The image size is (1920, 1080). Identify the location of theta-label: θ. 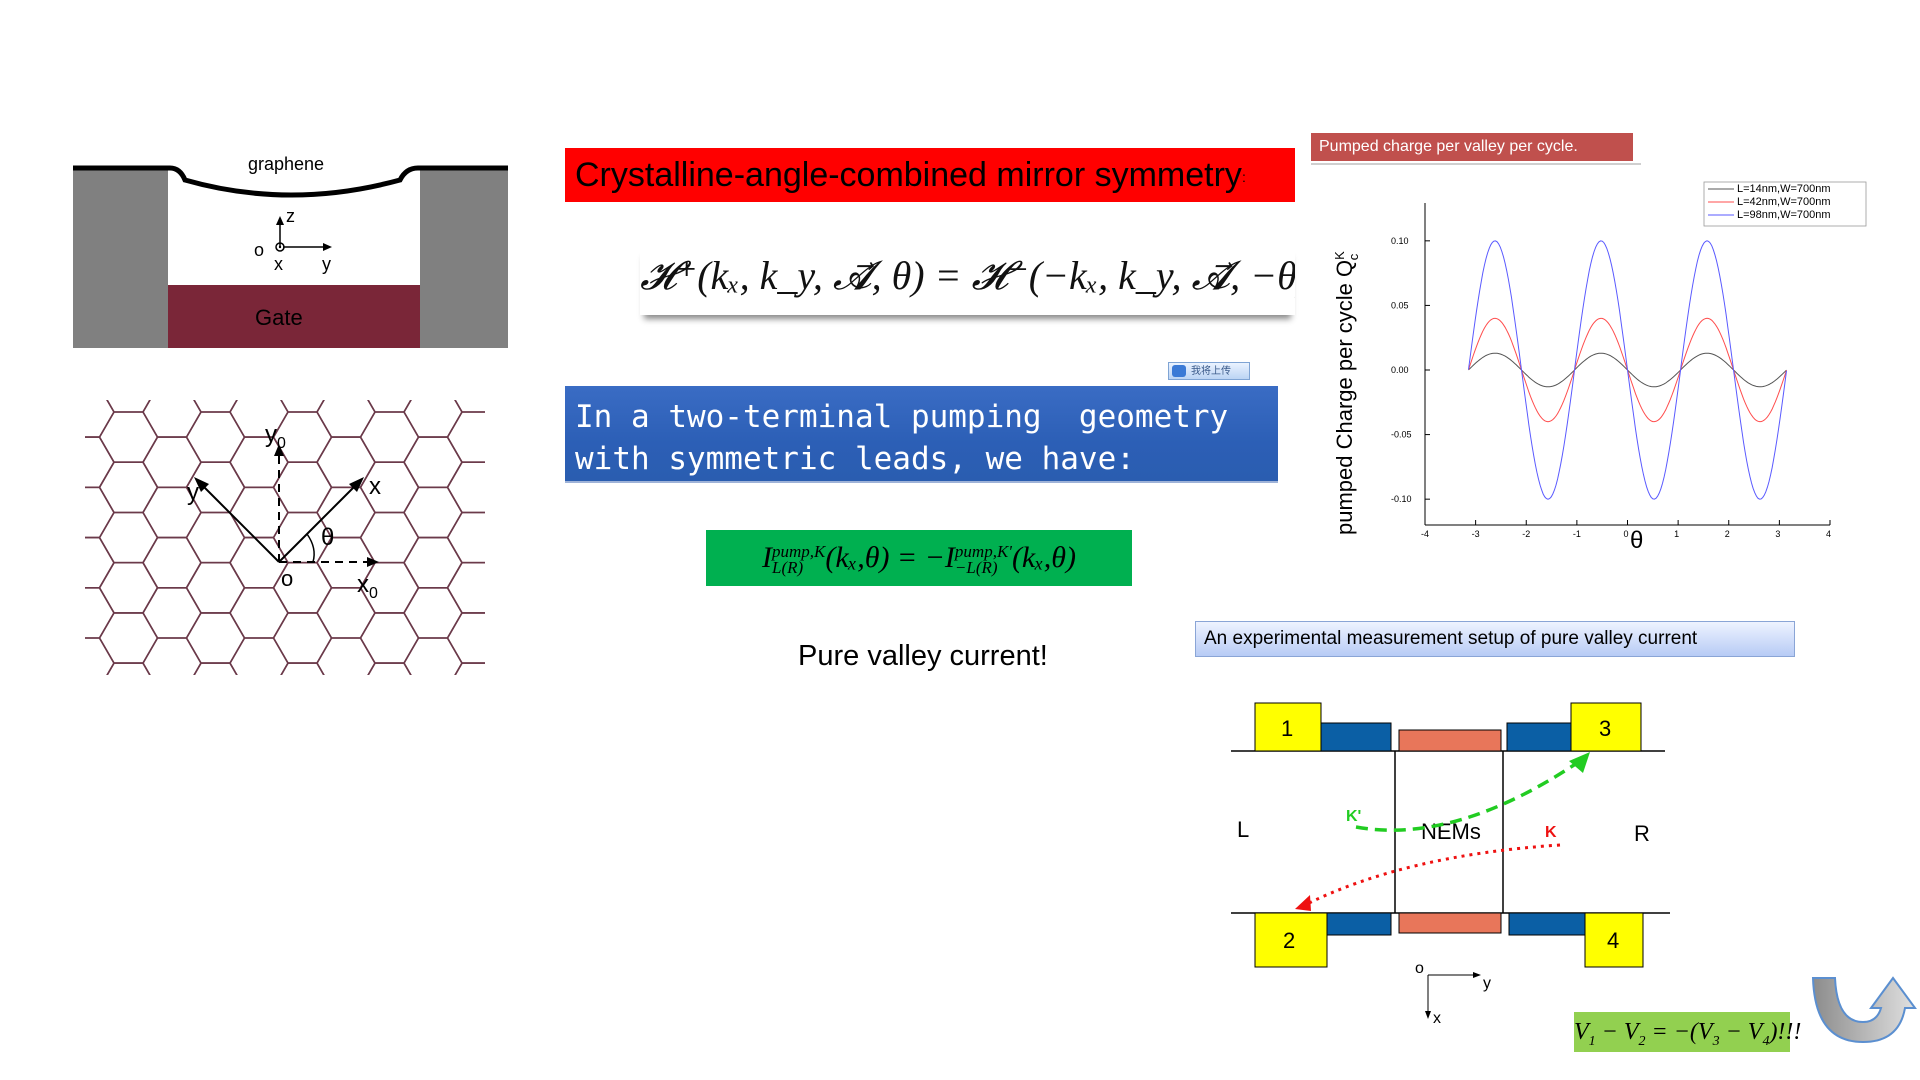
(327, 537).